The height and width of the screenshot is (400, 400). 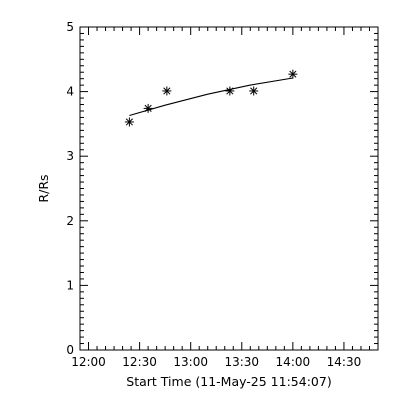 I want to click on x-tick-label: 14:00, so click(x=293, y=362).